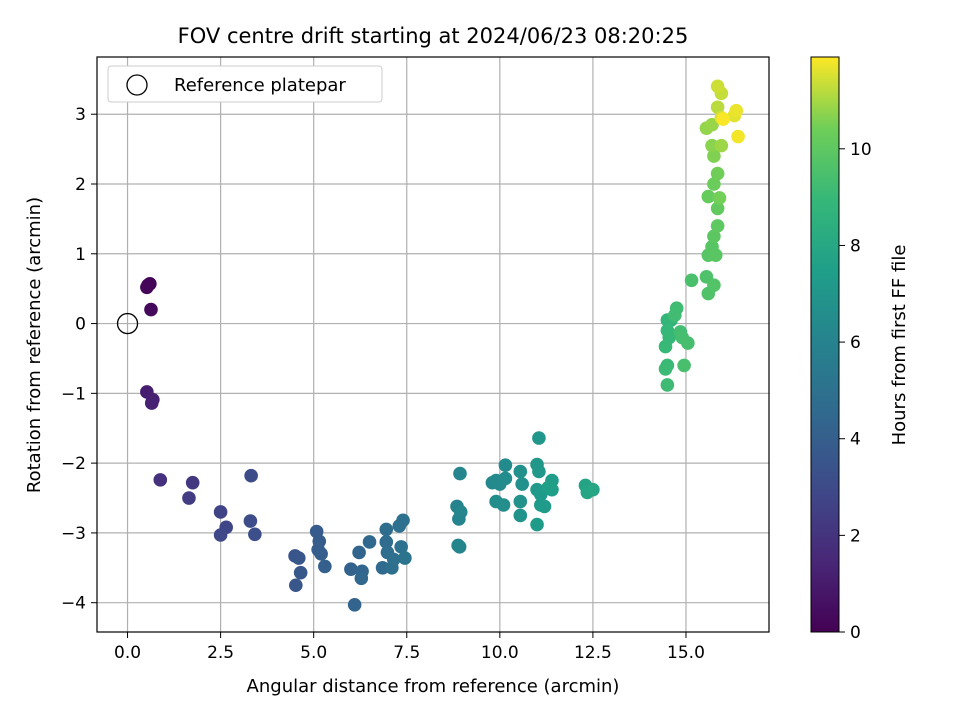 The height and width of the screenshot is (720, 960). What do you see at coordinates (855, 440) in the screenshot?
I see `colorbar-tick-label: 4` at bounding box center [855, 440].